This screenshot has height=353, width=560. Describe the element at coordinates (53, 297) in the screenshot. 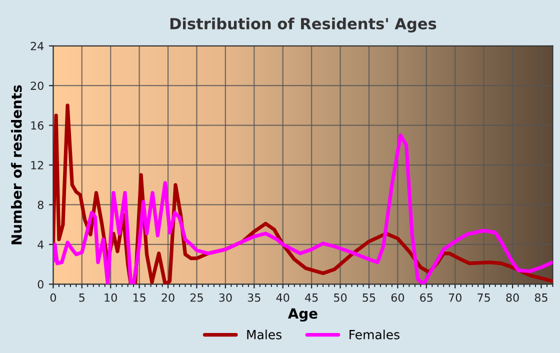

I see `x-tick-label: 0` at that location.